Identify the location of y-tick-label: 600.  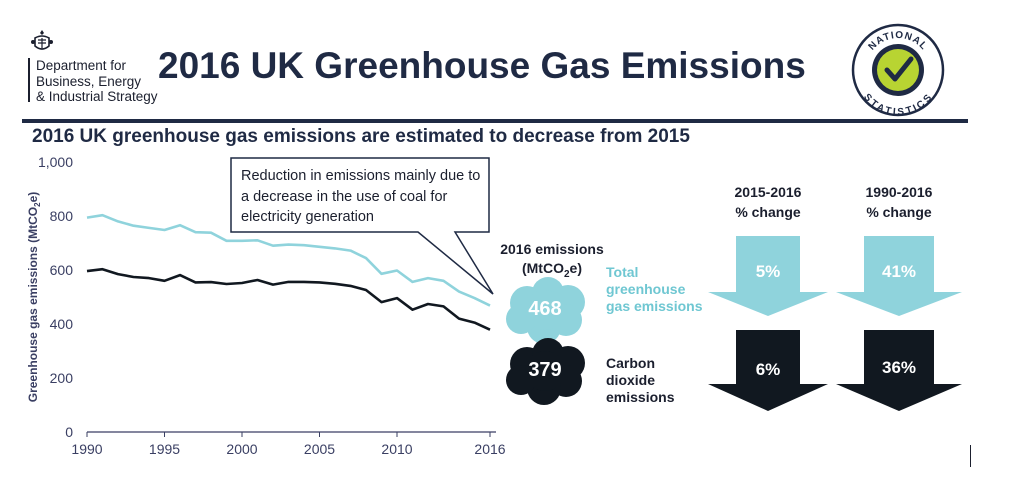
(62, 270).